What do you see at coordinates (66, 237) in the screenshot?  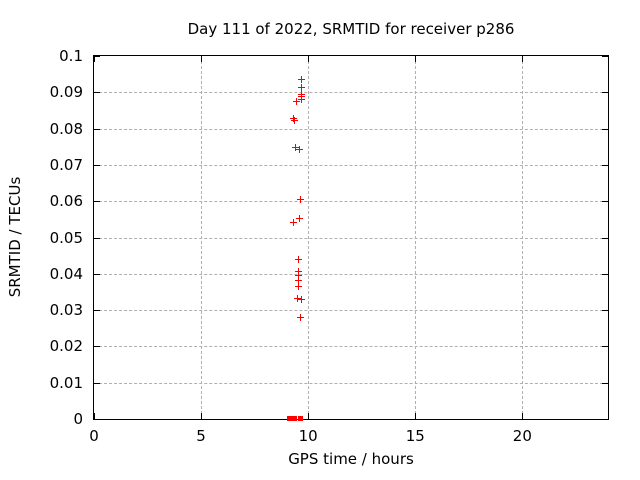 I see `y-tick-label: 0.05` at bounding box center [66, 237].